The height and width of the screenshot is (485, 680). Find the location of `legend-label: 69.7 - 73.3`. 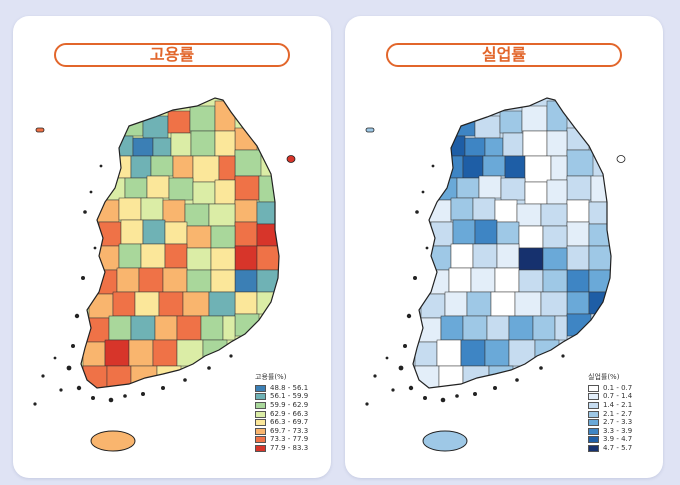

legend-label: 69.7 - 73.3 is located at coordinates (289, 430).